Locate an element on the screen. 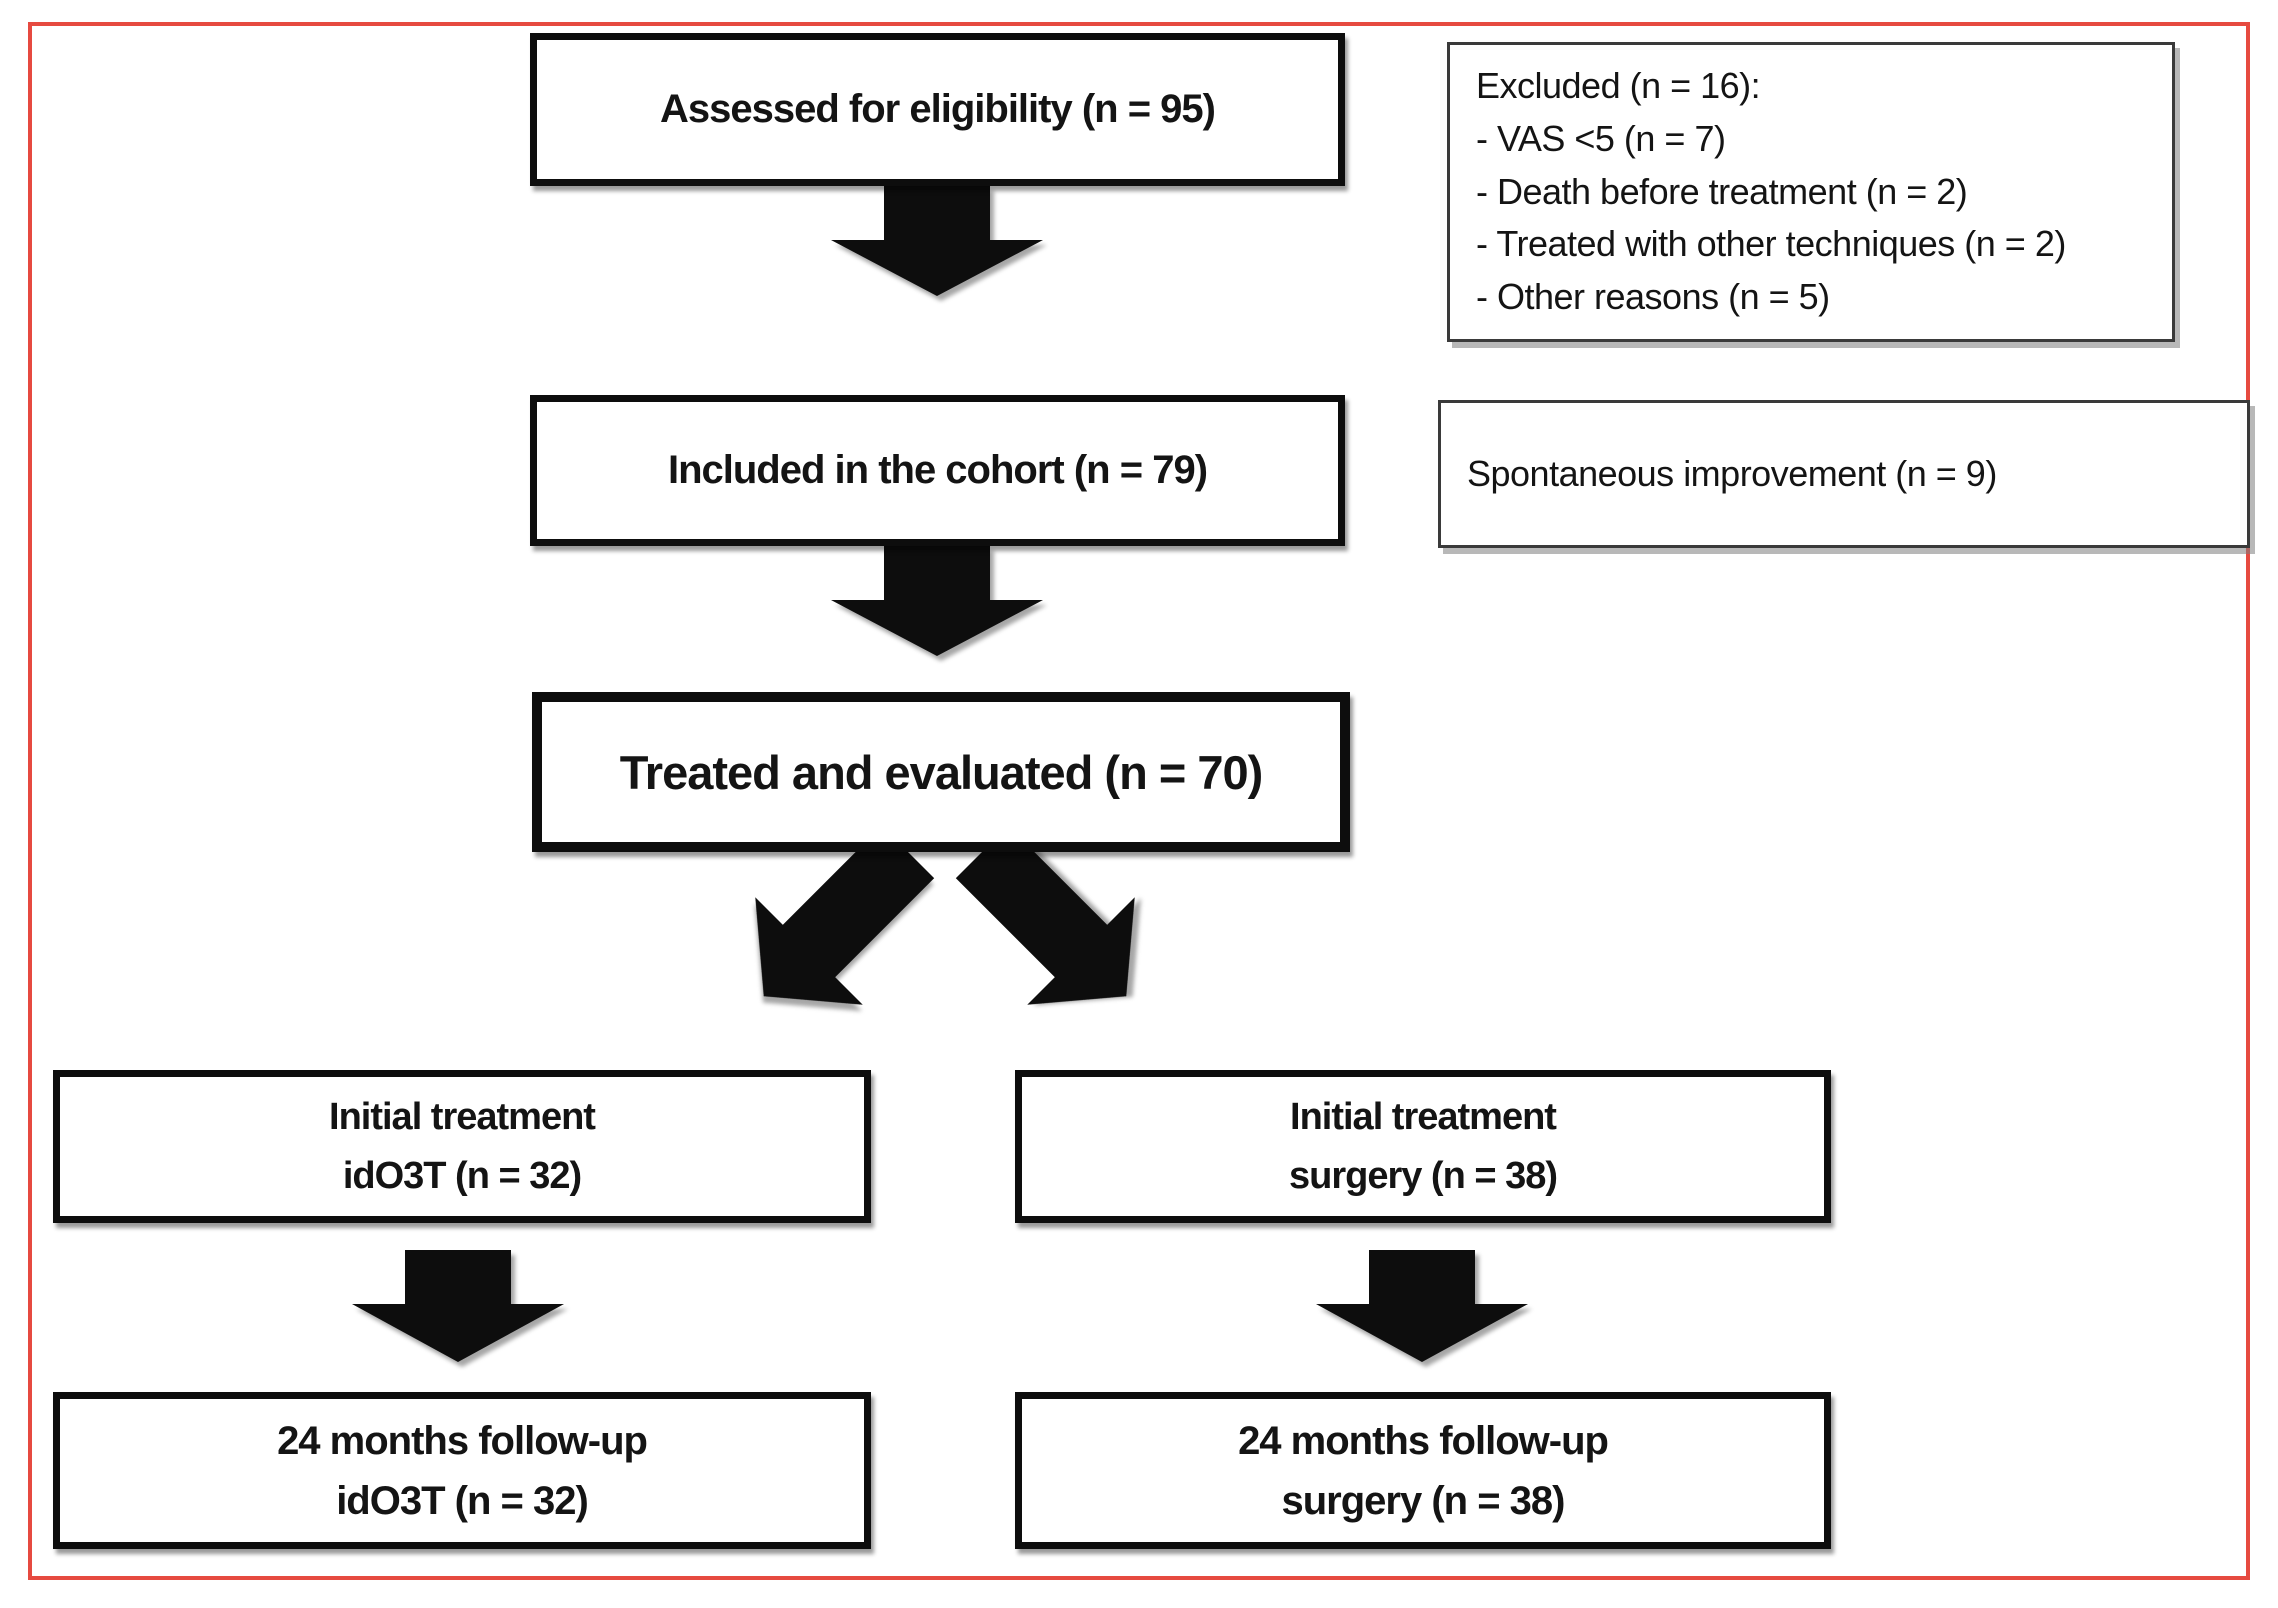 The image size is (2278, 1608). followup-ido3t-line1: 24 months follow-up is located at coordinates (462, 1440).